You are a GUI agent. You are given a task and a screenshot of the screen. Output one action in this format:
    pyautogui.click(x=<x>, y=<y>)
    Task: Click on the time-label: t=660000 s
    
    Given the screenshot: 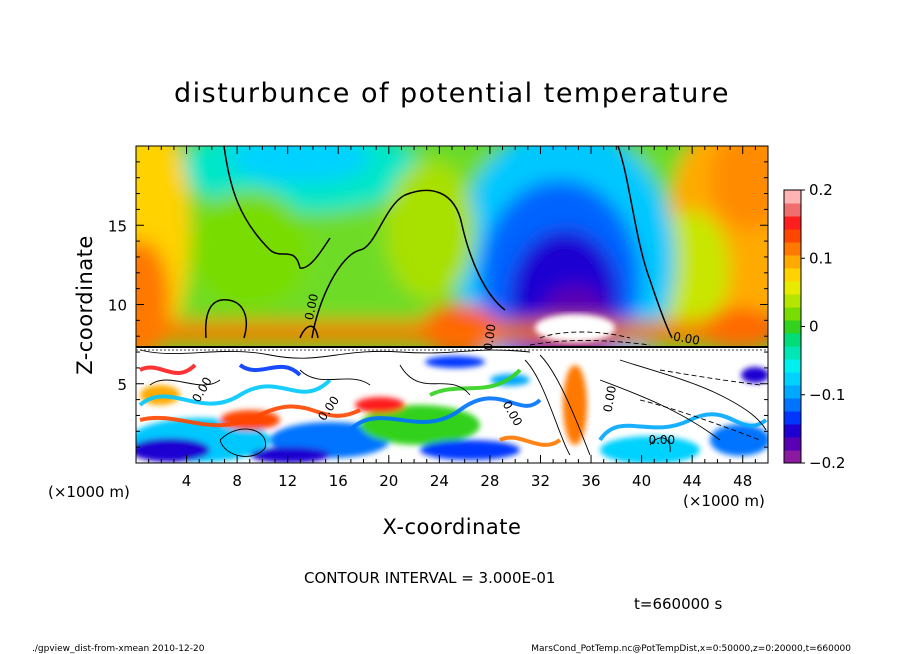 What is the action you would take?
    pyautogui.click(x=678, y=604)
    